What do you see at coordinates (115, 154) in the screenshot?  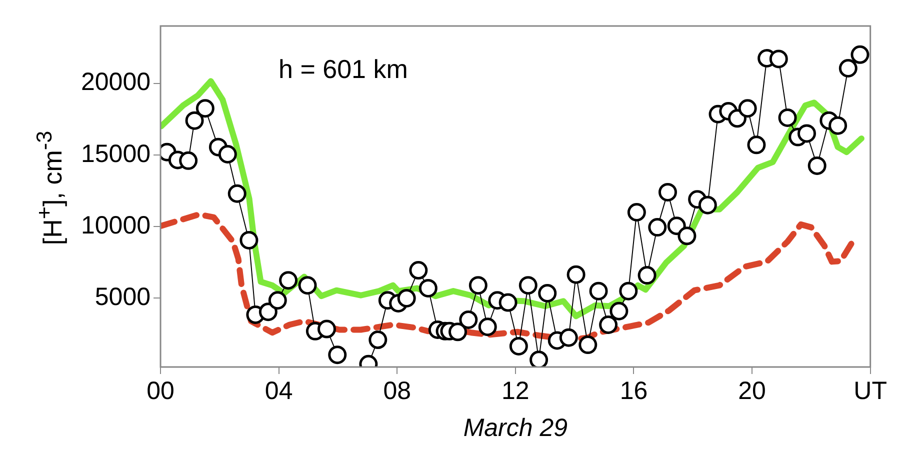 I see `y-tick-label: 15000` at bounding box center [115, 154].